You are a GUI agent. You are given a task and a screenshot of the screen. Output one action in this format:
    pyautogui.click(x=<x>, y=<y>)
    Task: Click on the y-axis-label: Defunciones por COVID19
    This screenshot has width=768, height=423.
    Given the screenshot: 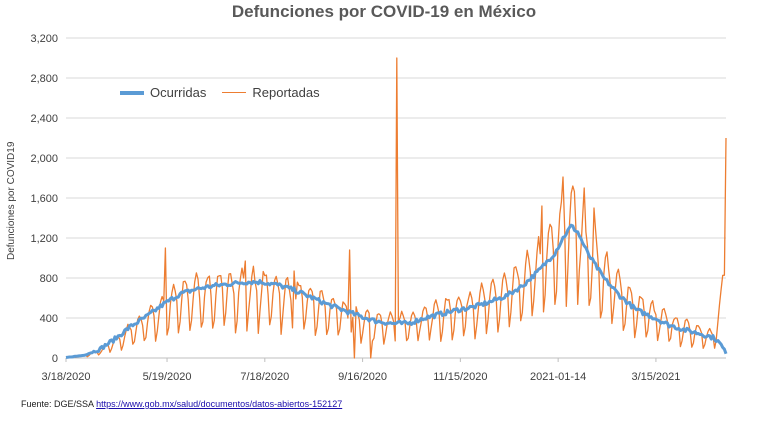 What is the action you would take?
    pyautogui.click(x=11, y=200)
    